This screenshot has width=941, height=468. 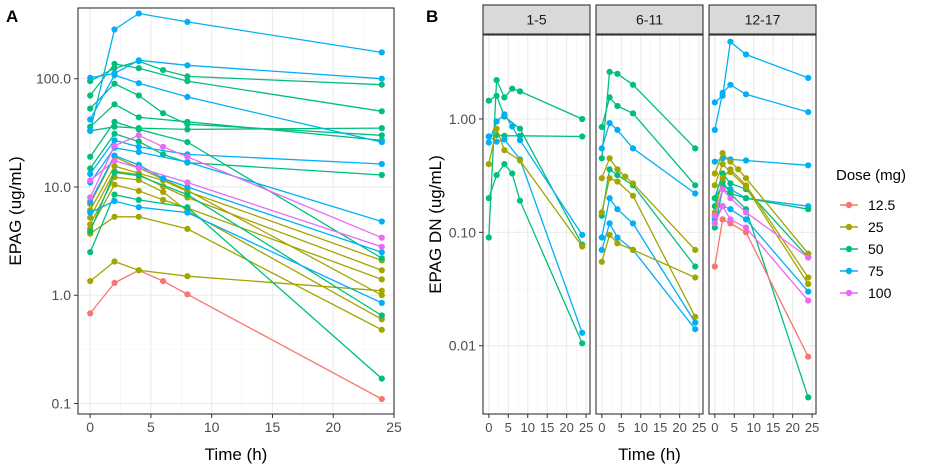 What do you see at coordinates (762, 224) in the screenshot?
I see `panel-b-facet-12-17-panel-border` at bounding box center [762, 224].